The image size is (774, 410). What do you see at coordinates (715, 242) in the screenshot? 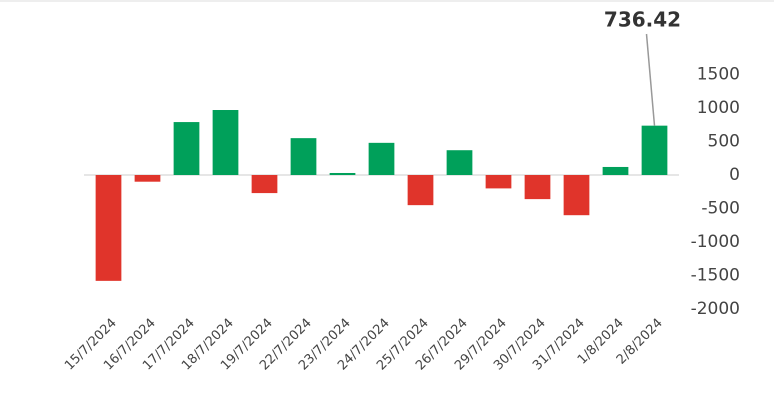
I see `y-tick-label: -1000` at bounding box center [715, 242].